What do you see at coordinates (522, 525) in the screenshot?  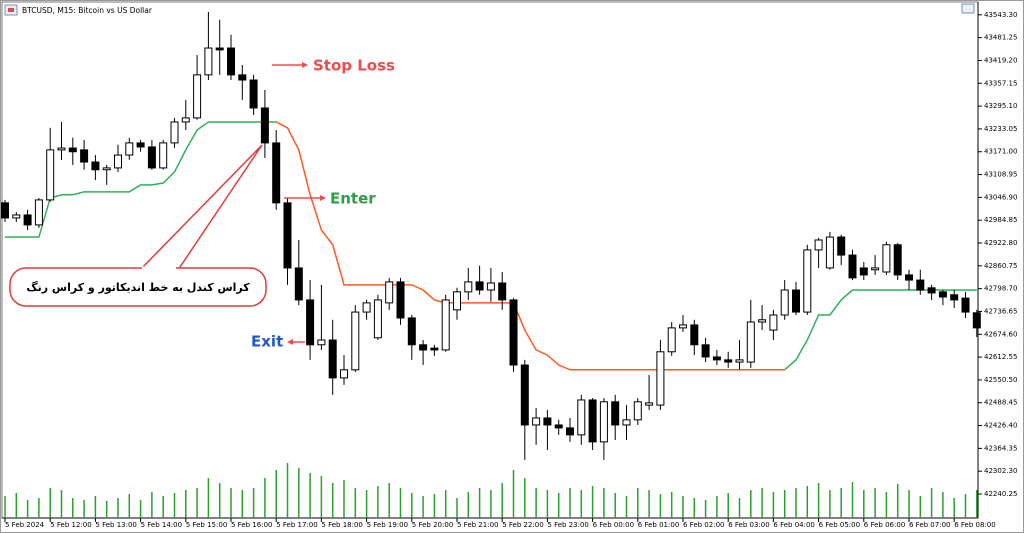 I see `x-tick-label: 5 Feb 22:00` at bounding box center [522, 525].